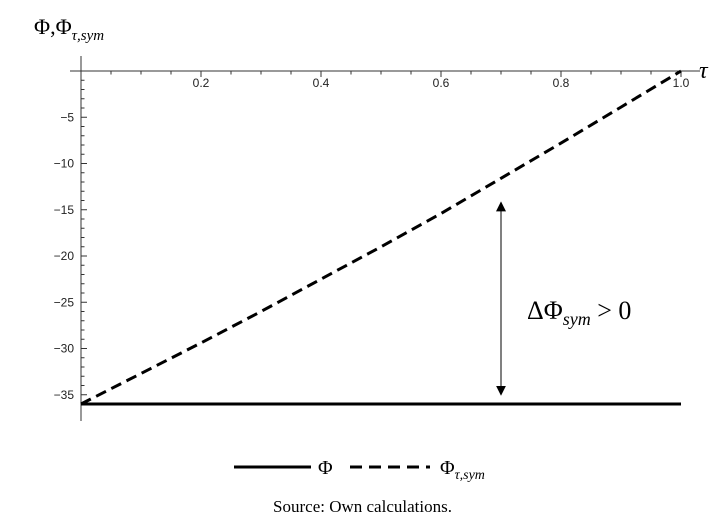  I want to click on y-tick-label: −15, so click(64, 210).